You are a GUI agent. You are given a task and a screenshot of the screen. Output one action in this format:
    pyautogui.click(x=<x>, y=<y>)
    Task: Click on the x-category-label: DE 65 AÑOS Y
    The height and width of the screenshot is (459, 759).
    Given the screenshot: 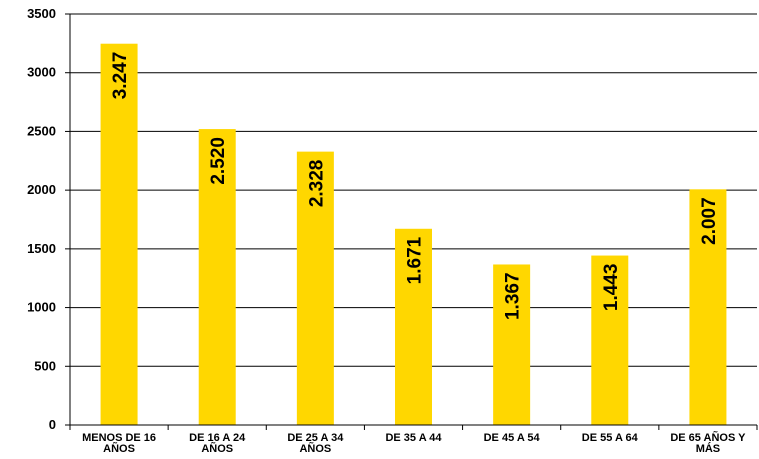 What is the action you would take?
    pyautogui.click(x=708, y=437)
    